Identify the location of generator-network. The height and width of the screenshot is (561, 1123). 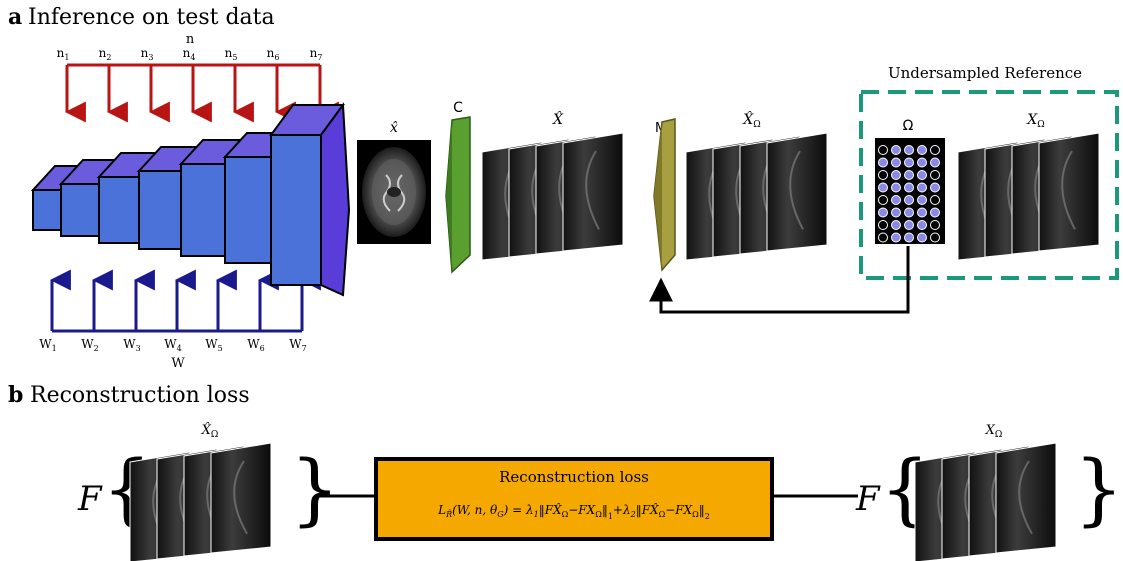
(190, 199).